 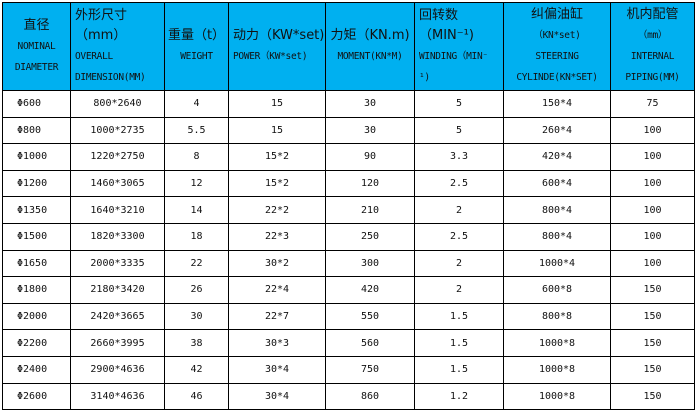 What do you see at coordinates (370, 263) in the screenshot?
I see `cell-moment: 300` at bounding box center [370, 263].